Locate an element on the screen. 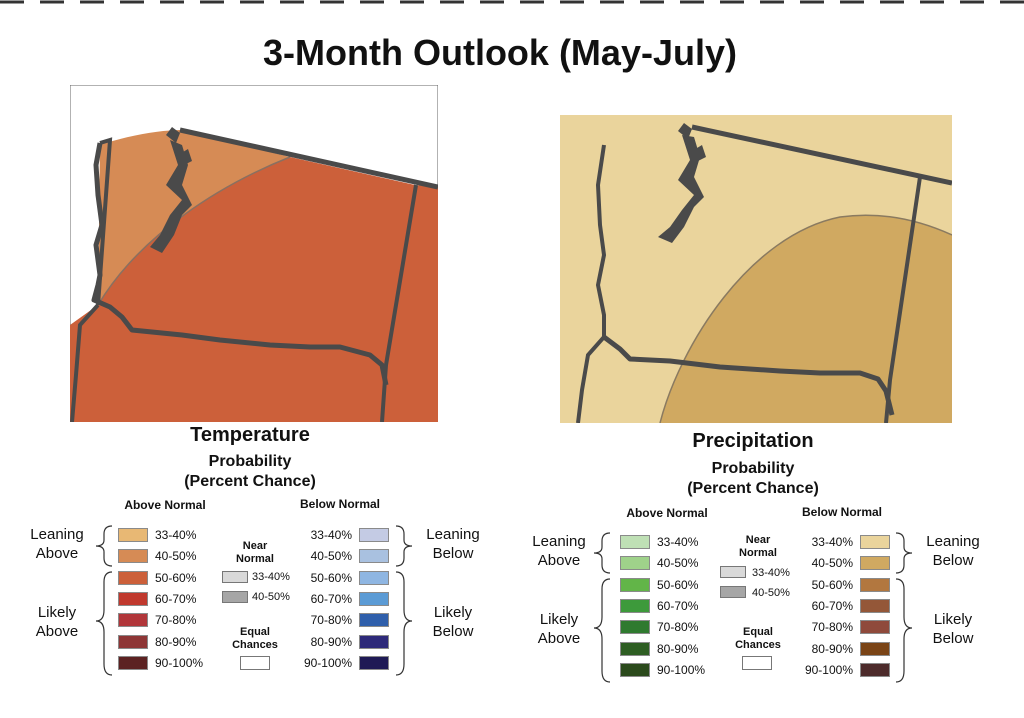 The width and height of the screenshot is (1024, 718). precip-below-label-2: 40-50% is located at coordinates (832, 563).